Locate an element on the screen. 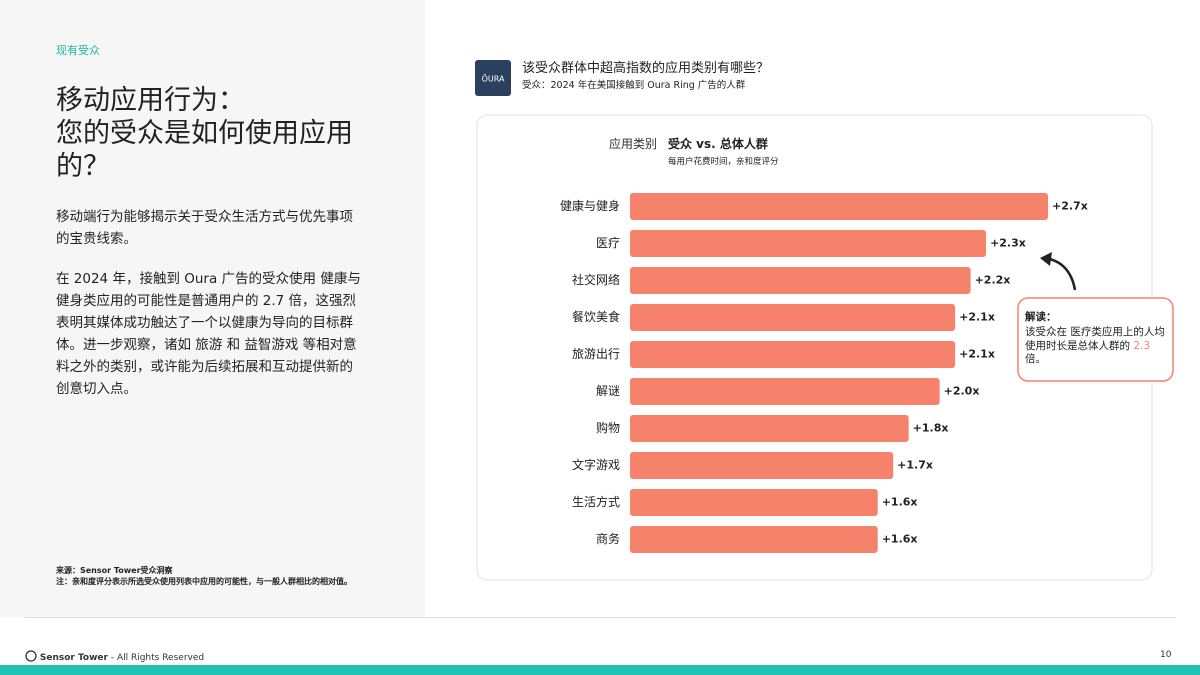  category-label: 旅游出行 is located at coordinates (596, 354).